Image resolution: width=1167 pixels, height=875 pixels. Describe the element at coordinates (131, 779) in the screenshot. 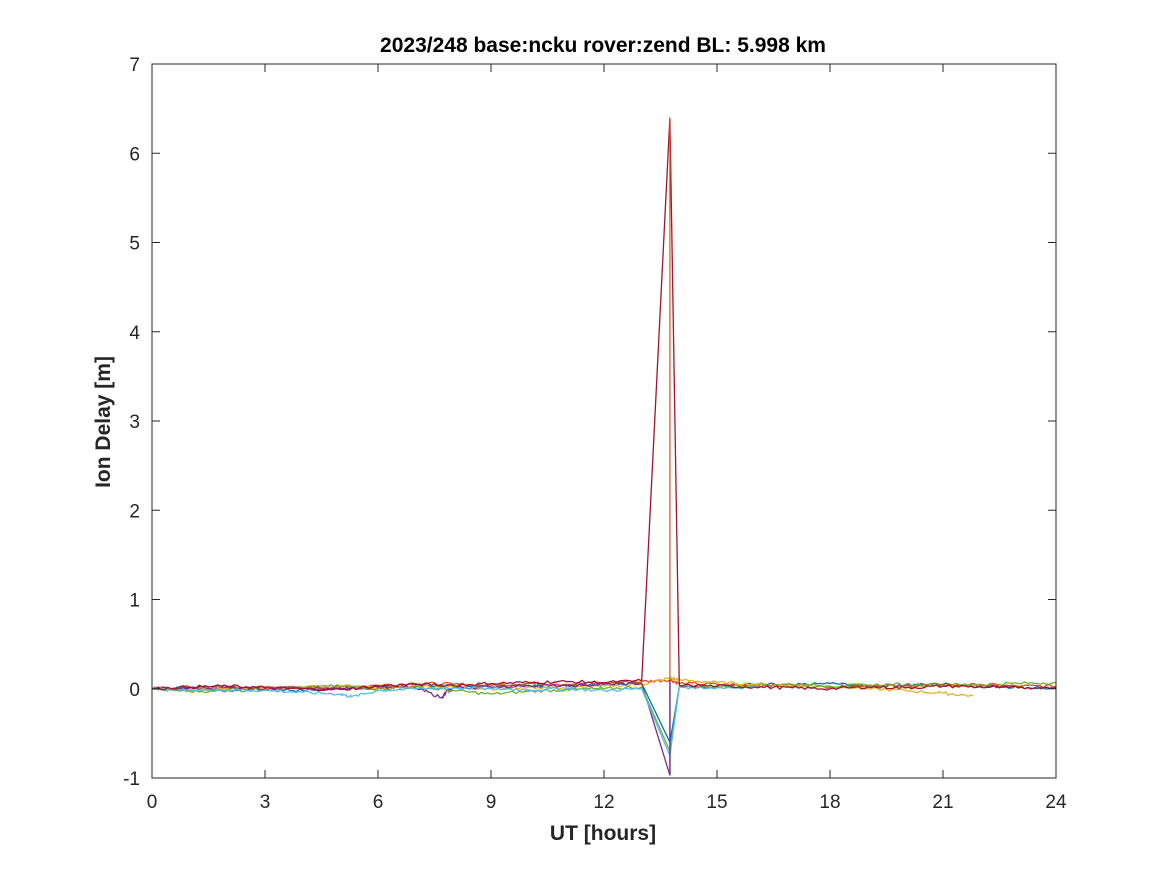

I see `y-tick-label: -1` at that location.